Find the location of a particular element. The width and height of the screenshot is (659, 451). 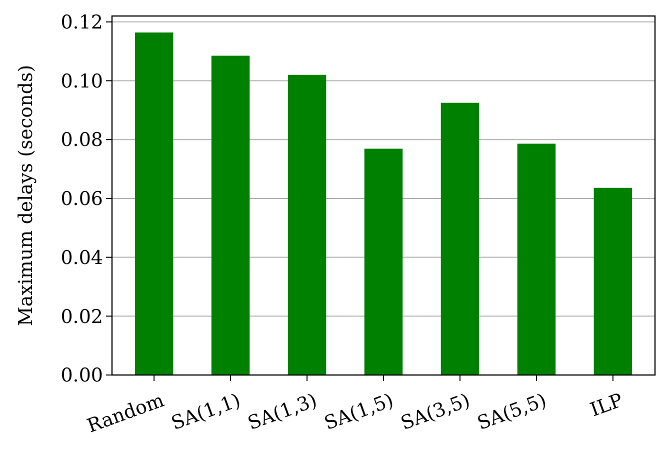

y-tick-label: 0.06 is located at coordinates (81, 199).